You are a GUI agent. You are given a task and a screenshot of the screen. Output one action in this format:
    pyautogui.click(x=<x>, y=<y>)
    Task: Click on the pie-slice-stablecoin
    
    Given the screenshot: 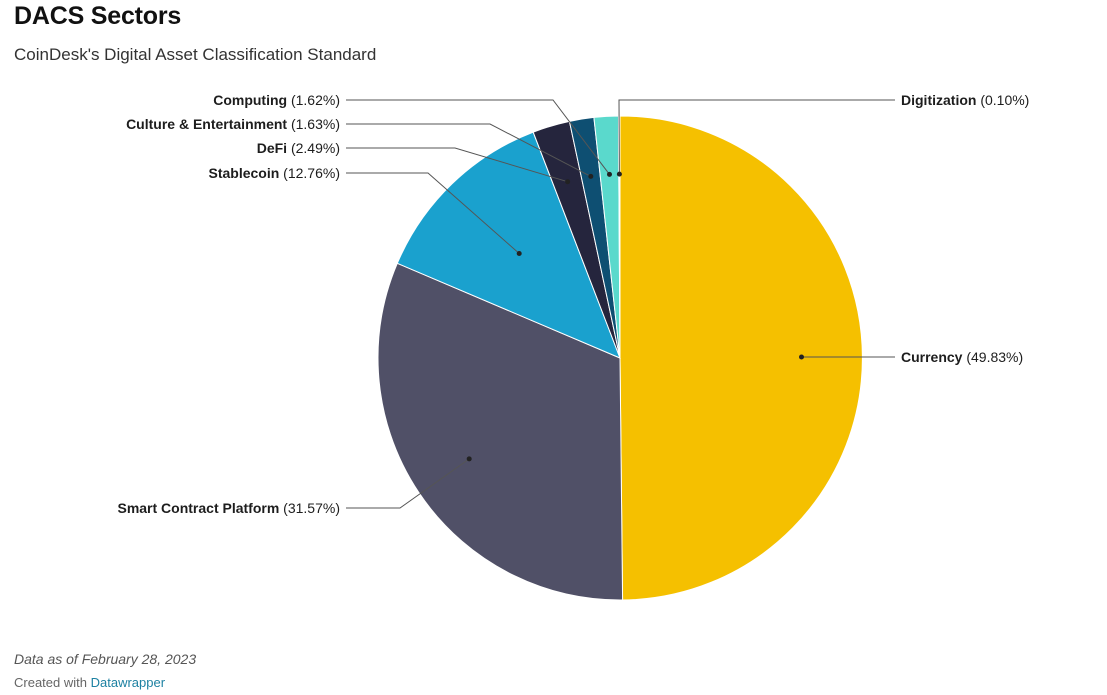 What is the action you would take?
    pyautogui.click(x=508, y=245)
    